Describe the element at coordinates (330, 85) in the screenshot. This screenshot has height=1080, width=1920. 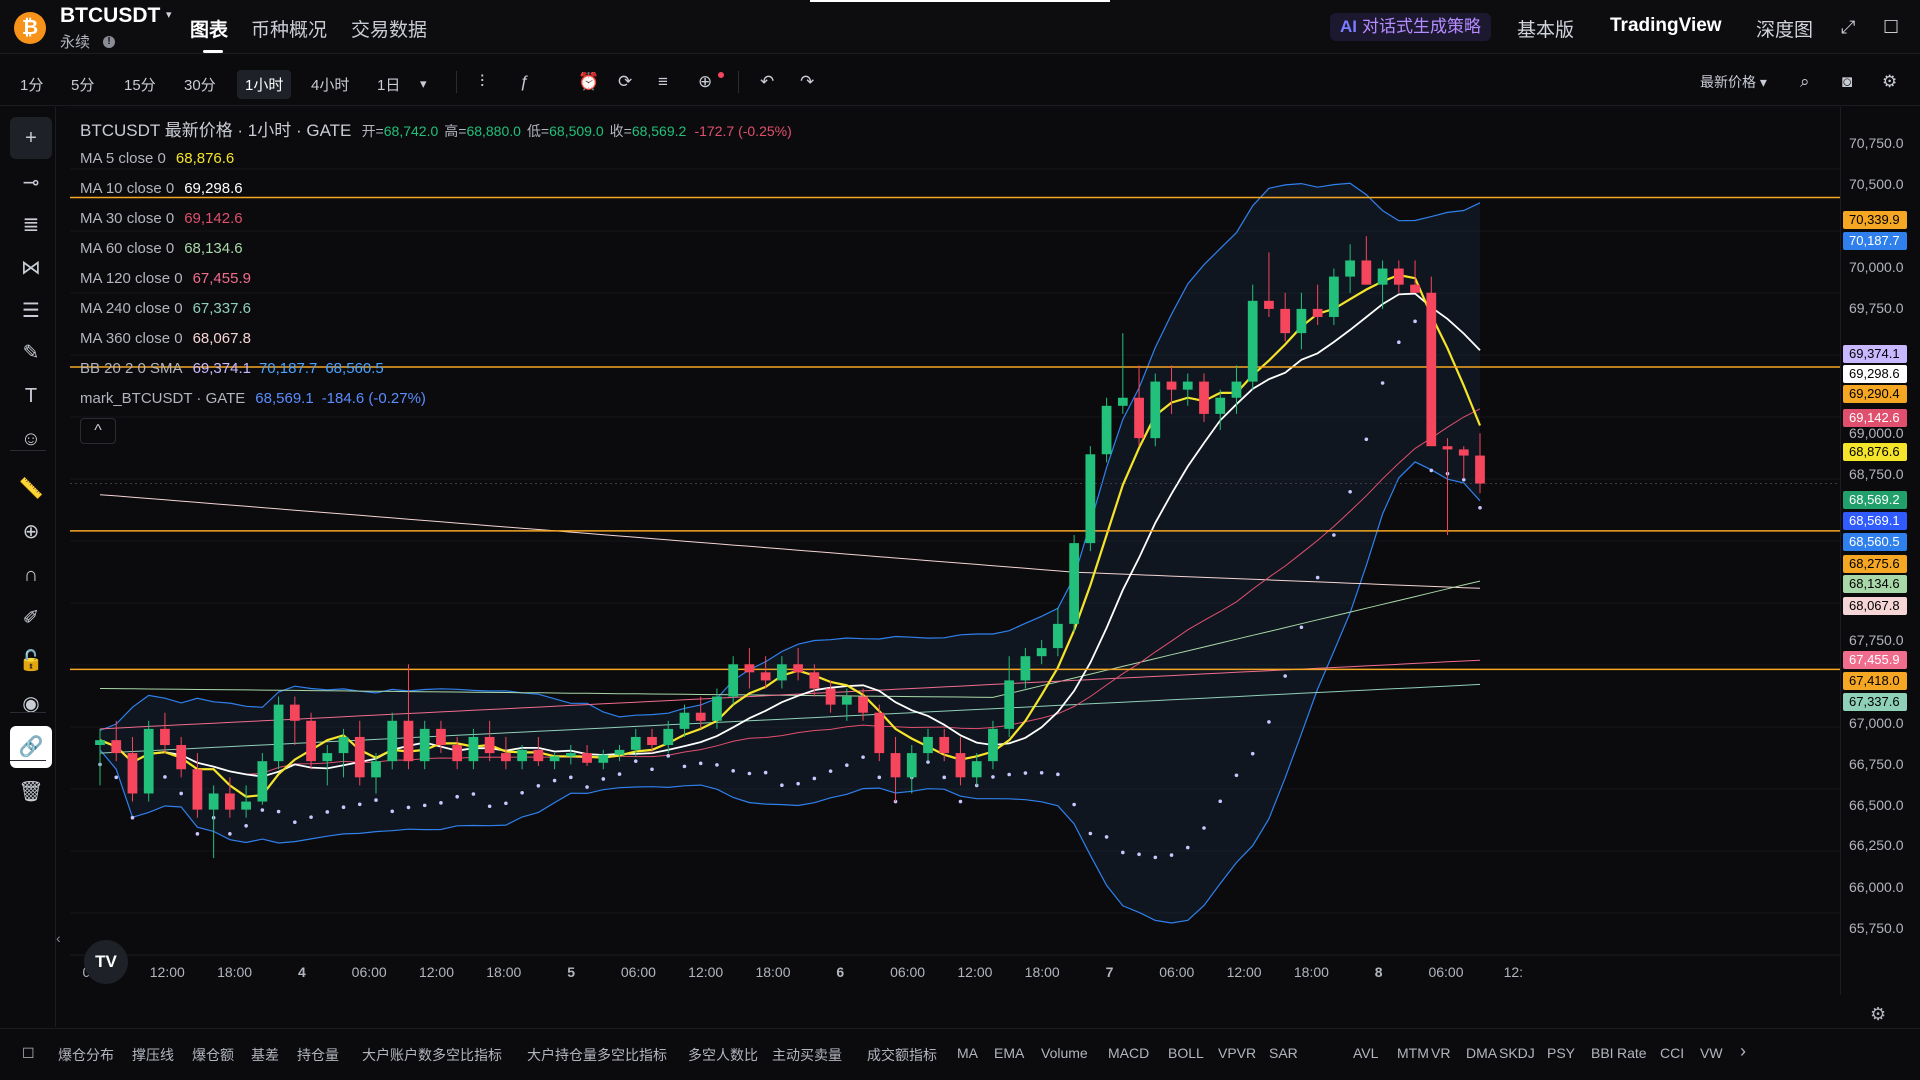
I see `timeframe-4h: 4小时` at that location.